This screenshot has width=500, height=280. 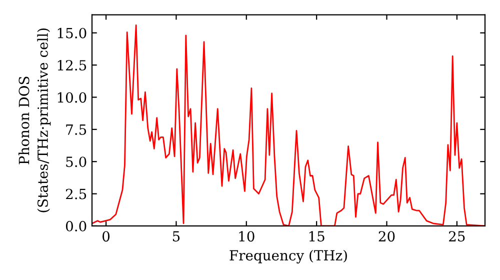 I want to click on y-tick-label: 2.5, so click(x=76, y=194).